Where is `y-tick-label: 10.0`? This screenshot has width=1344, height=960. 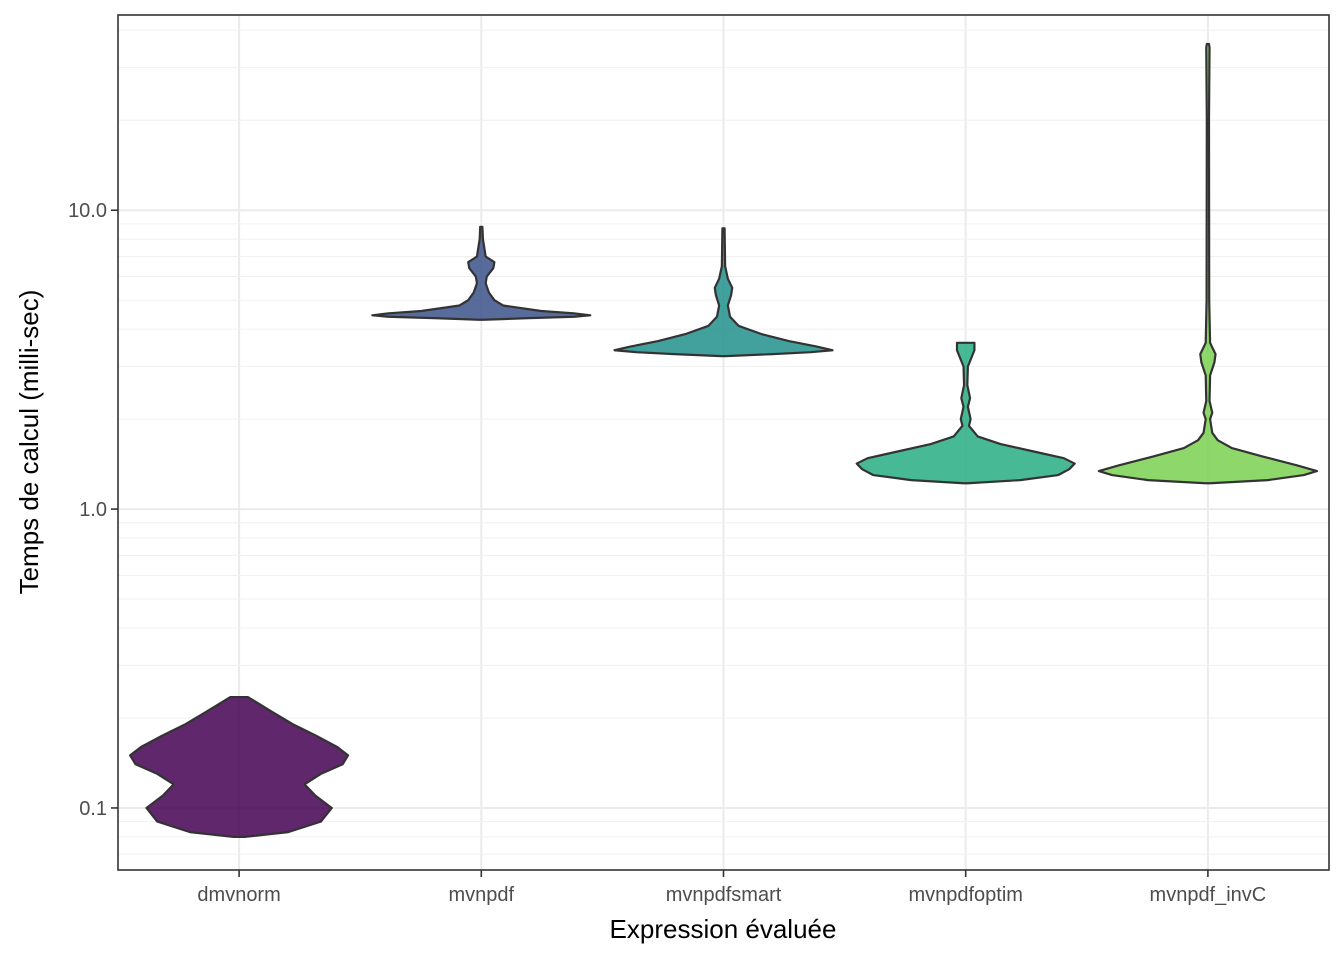
y-tick-label: 10.0 is located at coordinates (87, 211).